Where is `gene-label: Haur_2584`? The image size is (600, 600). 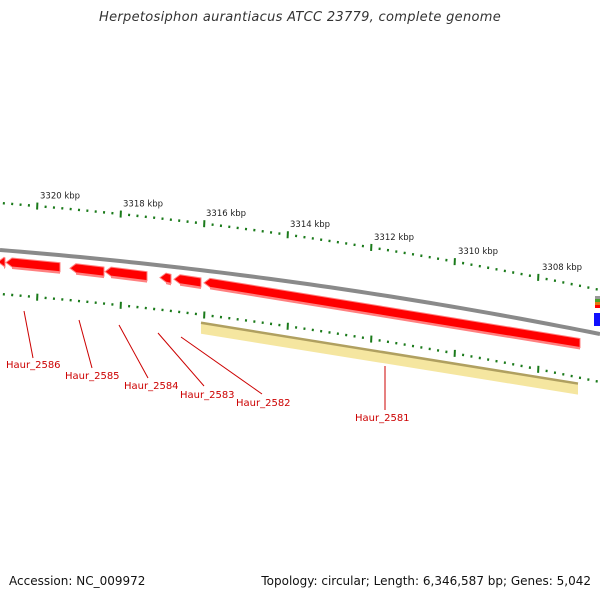
gene-label: Haur_2584 is located at coordinates (151, 386).